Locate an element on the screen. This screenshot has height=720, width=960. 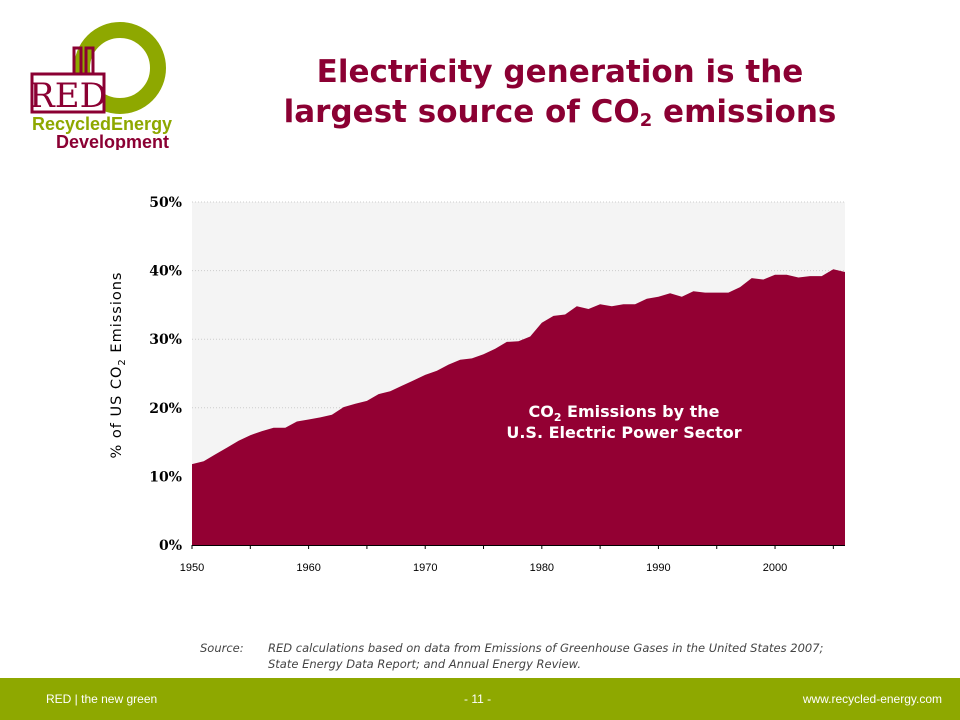
y-tick-label: 30% is located at coordinates (165, 340).